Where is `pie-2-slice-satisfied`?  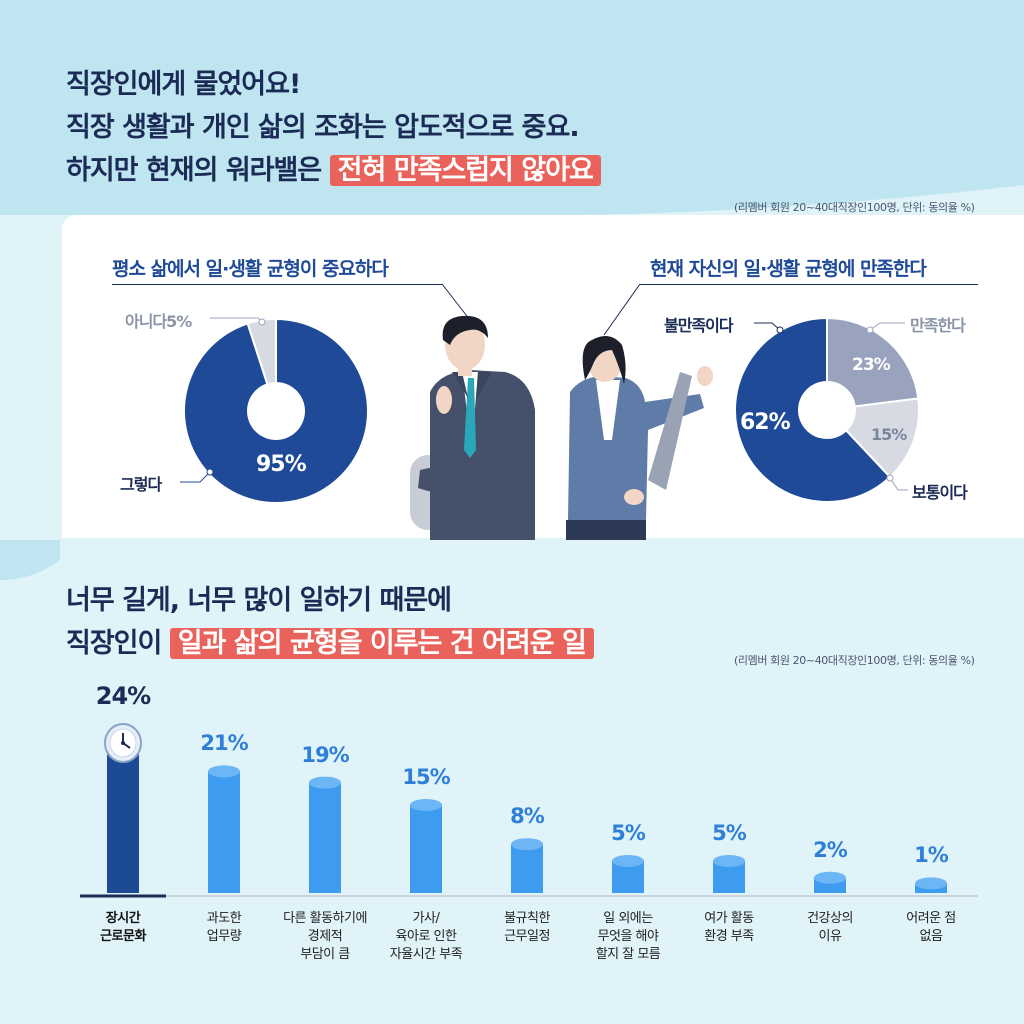 pie-2-slice-satisfied is located at coordinates (873, 362).